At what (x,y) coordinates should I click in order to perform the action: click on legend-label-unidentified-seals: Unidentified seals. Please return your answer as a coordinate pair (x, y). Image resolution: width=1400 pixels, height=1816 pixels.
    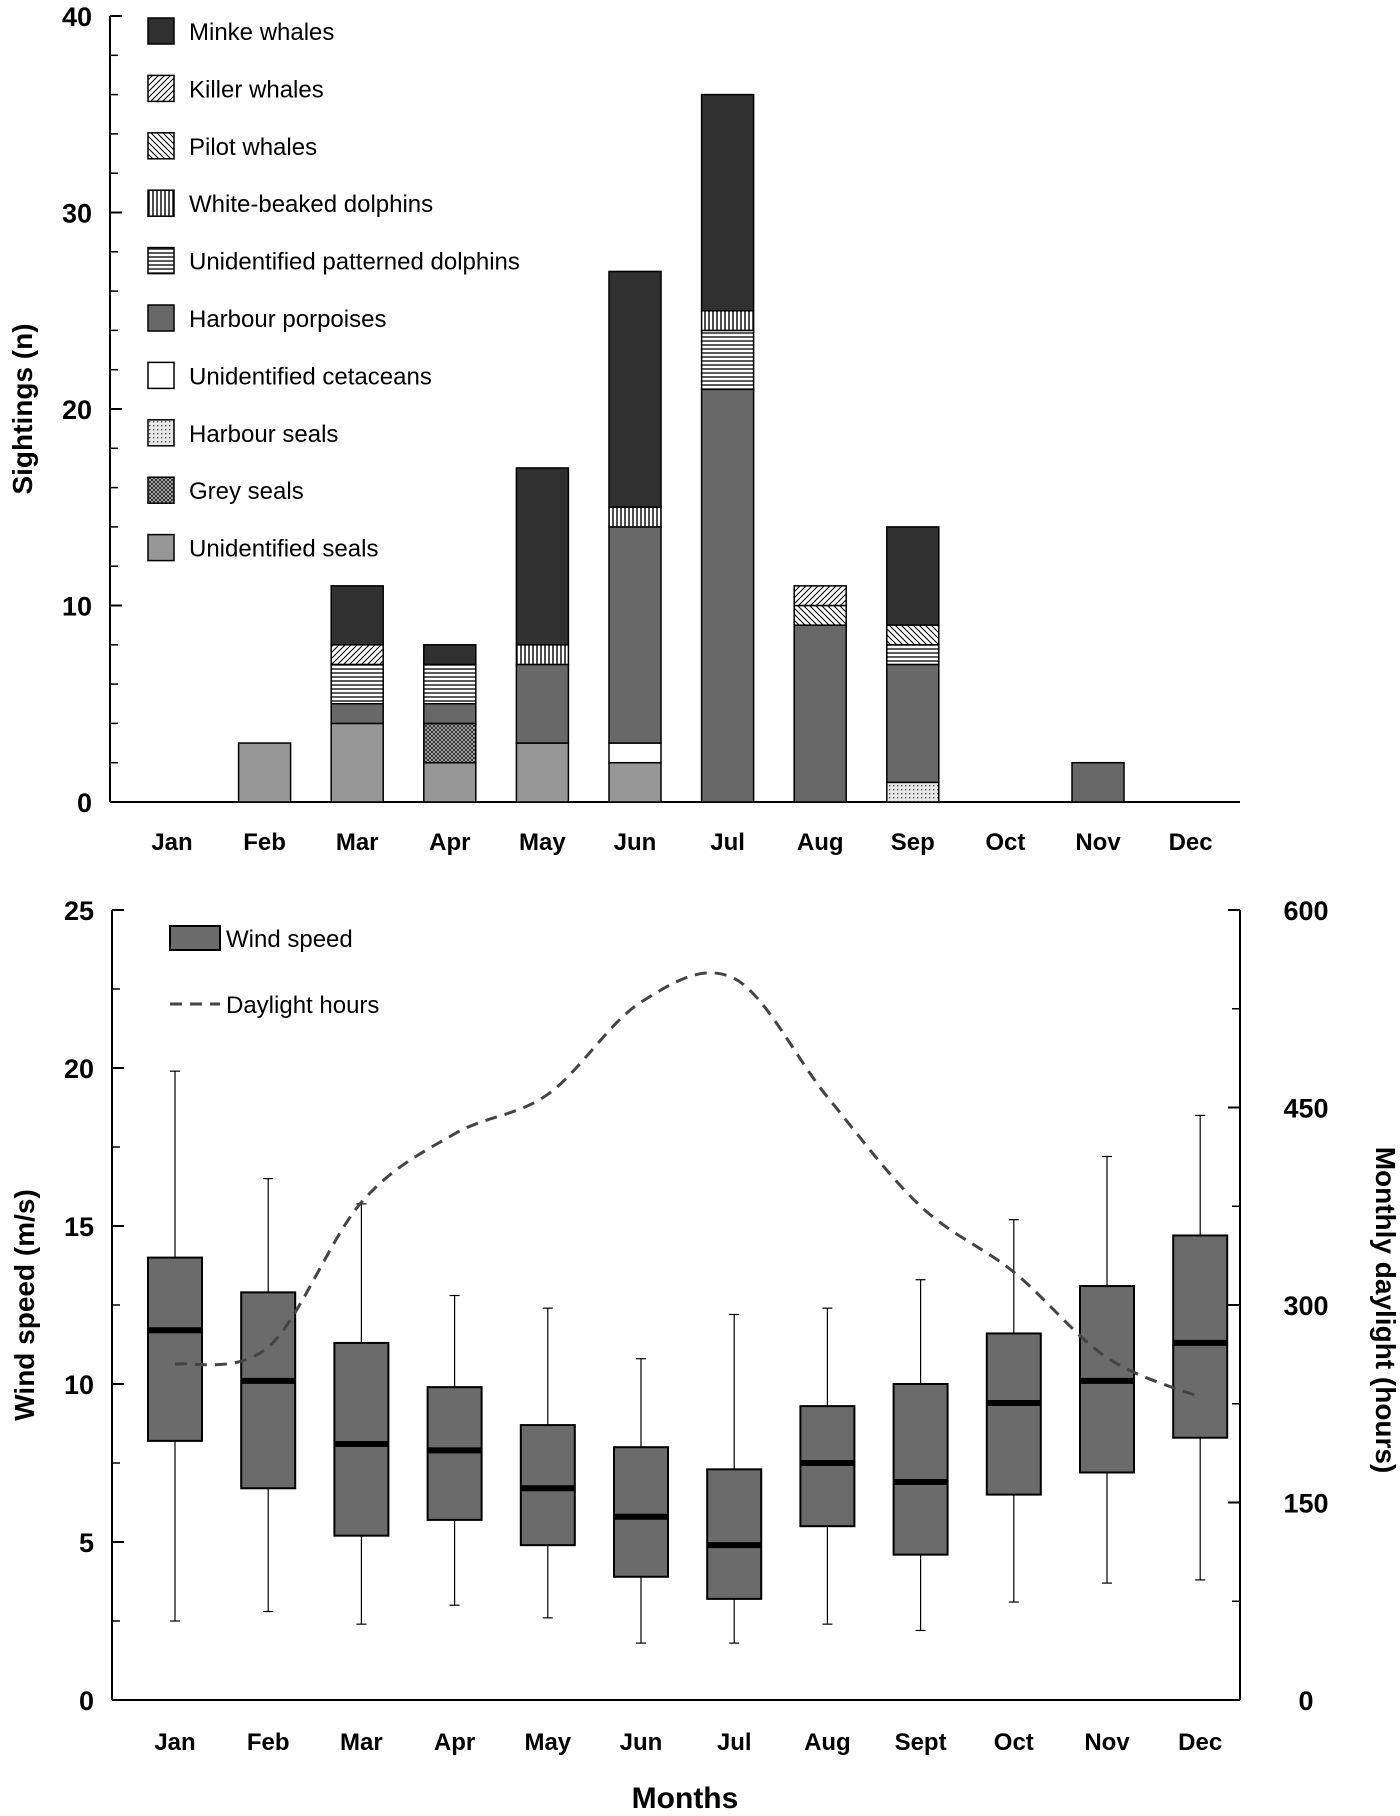
    Looking at the image, I should click on (283, 549).